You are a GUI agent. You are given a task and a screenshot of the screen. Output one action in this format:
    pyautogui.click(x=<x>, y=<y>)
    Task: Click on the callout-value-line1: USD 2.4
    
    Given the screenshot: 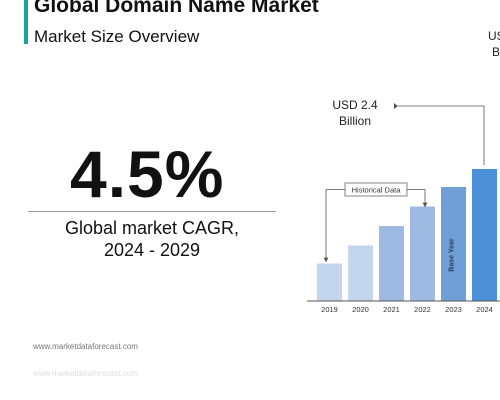 What is the action you would take?
    pyautogui.click(x=355, y=105)
    